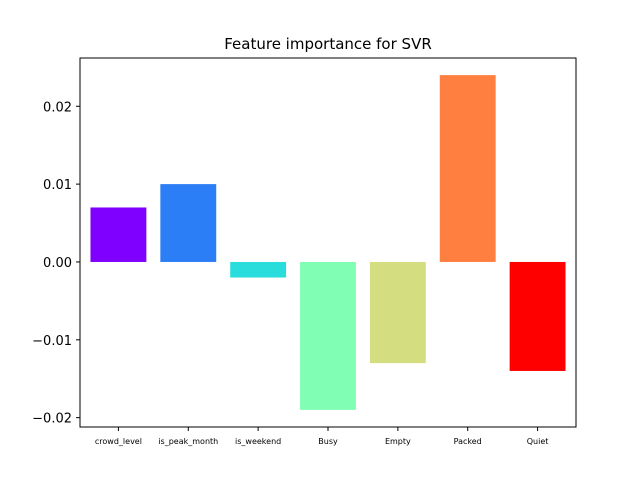 The width and height of the screenshot is (640, 480). I want to click on x-tick-label: Busy, so click(328, 441).